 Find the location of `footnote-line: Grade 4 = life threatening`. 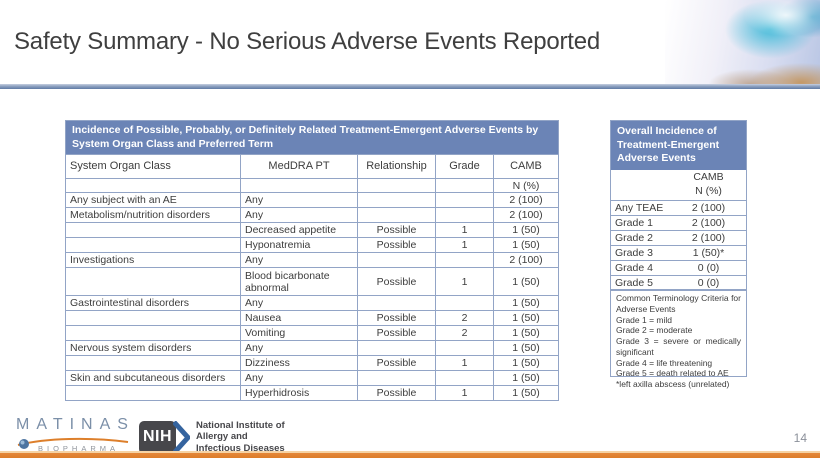

footnote-line: Grade 4 = life threatening is located at coordinates (664, 362).